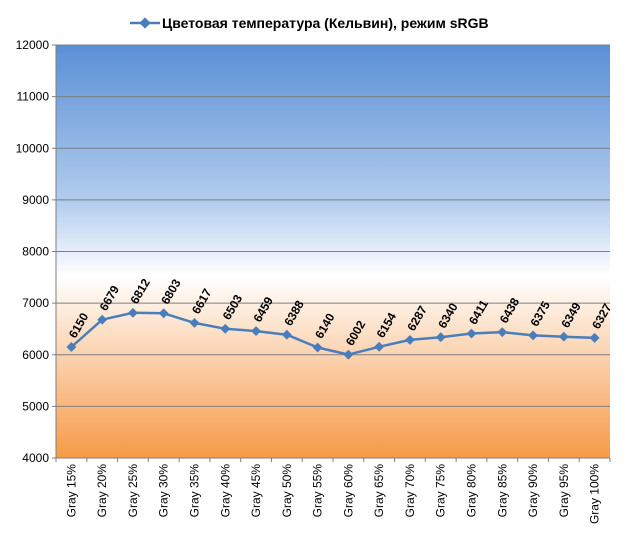  I want to click on x-tick-label: Gray 75%, so click(441, 491).